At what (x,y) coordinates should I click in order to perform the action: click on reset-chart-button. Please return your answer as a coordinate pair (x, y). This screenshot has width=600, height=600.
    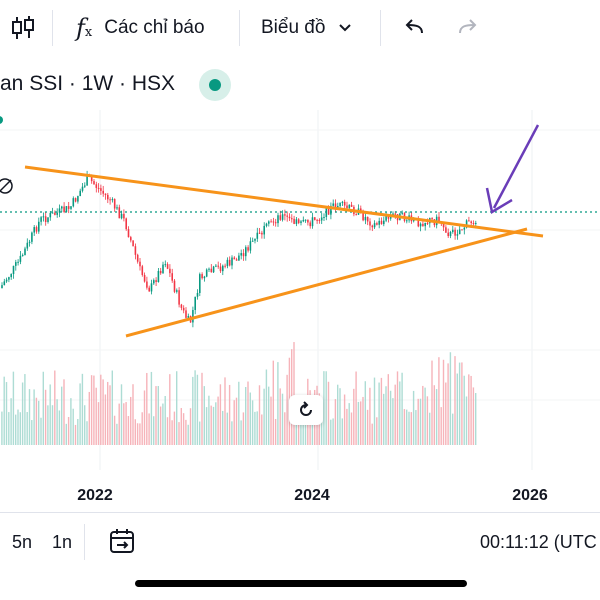
    Looking at the image, I should click on (306, 410).